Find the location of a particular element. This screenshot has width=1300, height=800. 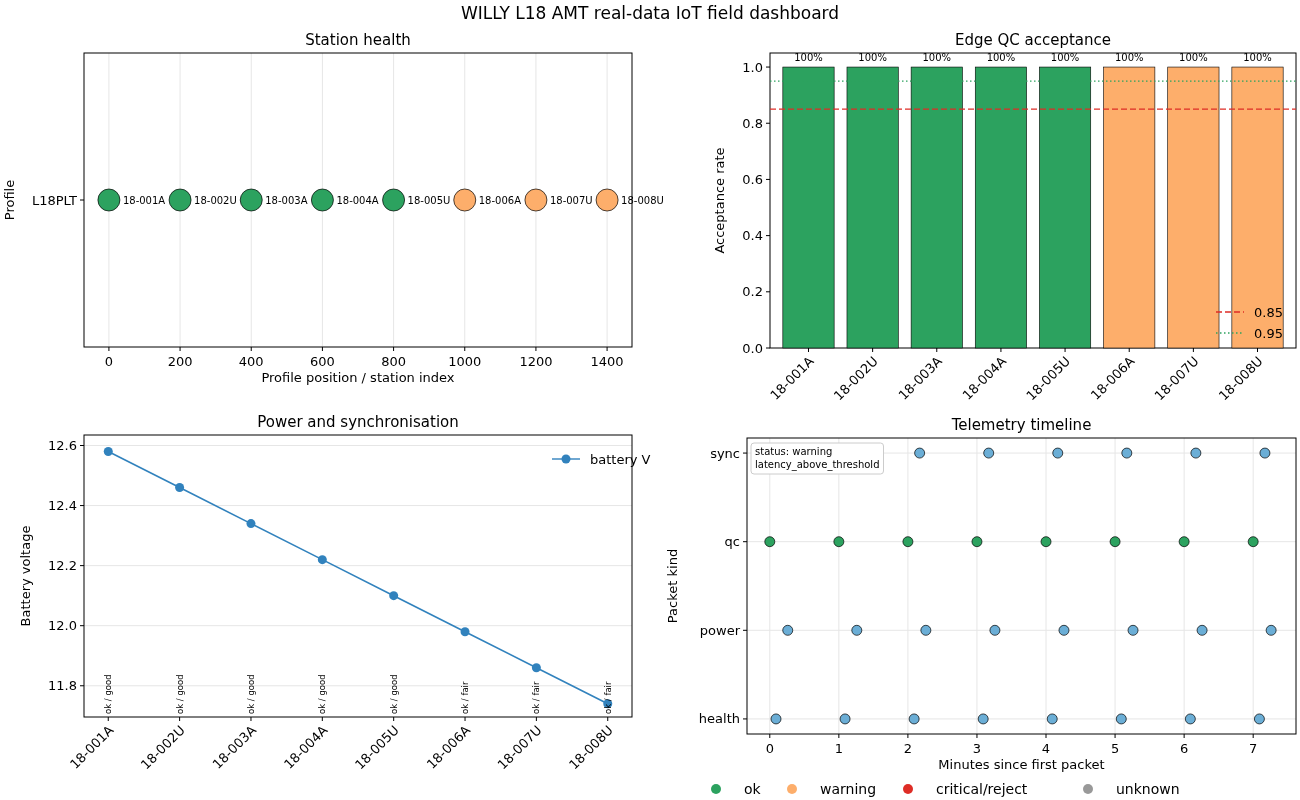

text: WILLY L18 AMT real-data IoT field dashboard is located at coordinates (650, 13).